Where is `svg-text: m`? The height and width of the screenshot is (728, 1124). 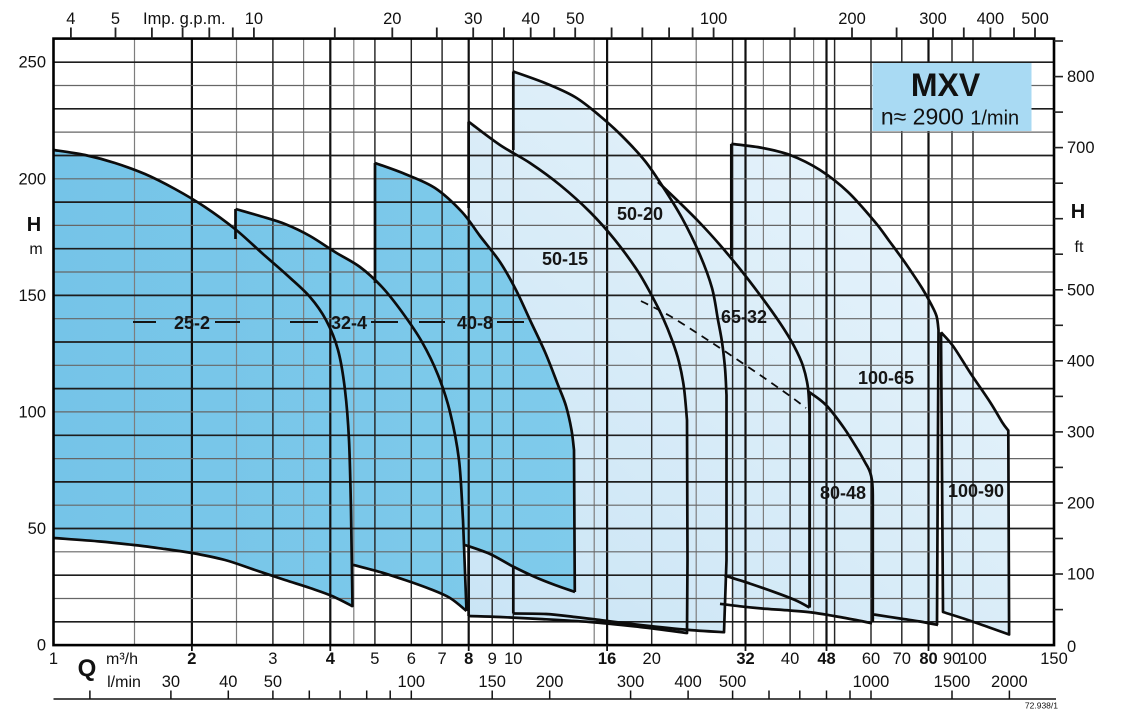 svg-text: m is located at coordinates (35, 249).